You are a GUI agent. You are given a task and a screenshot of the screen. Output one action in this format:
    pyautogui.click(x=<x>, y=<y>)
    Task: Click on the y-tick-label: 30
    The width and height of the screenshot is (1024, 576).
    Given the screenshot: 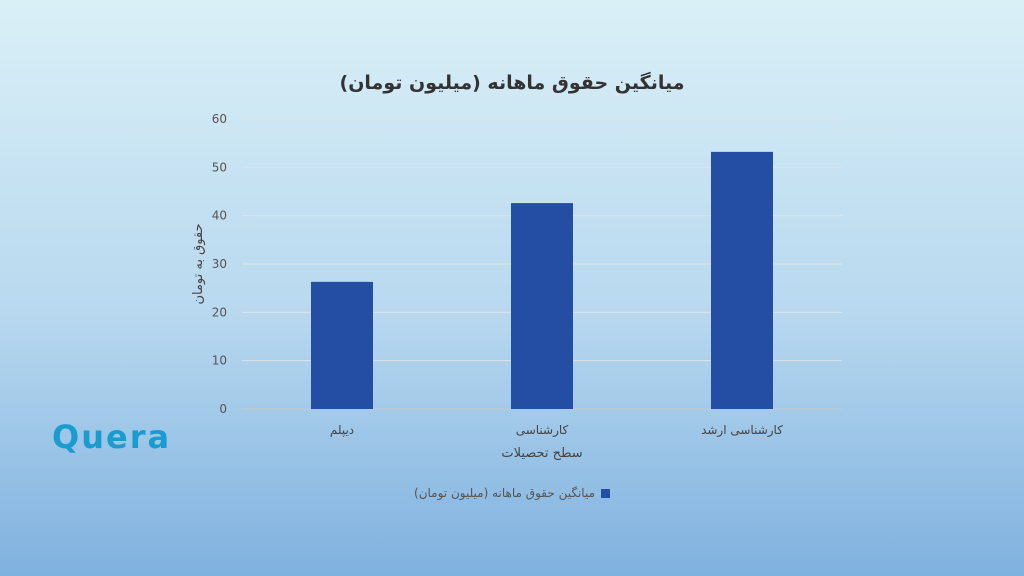 What is the action you would take?
    pyautogui.click(x=219, y=264)
    